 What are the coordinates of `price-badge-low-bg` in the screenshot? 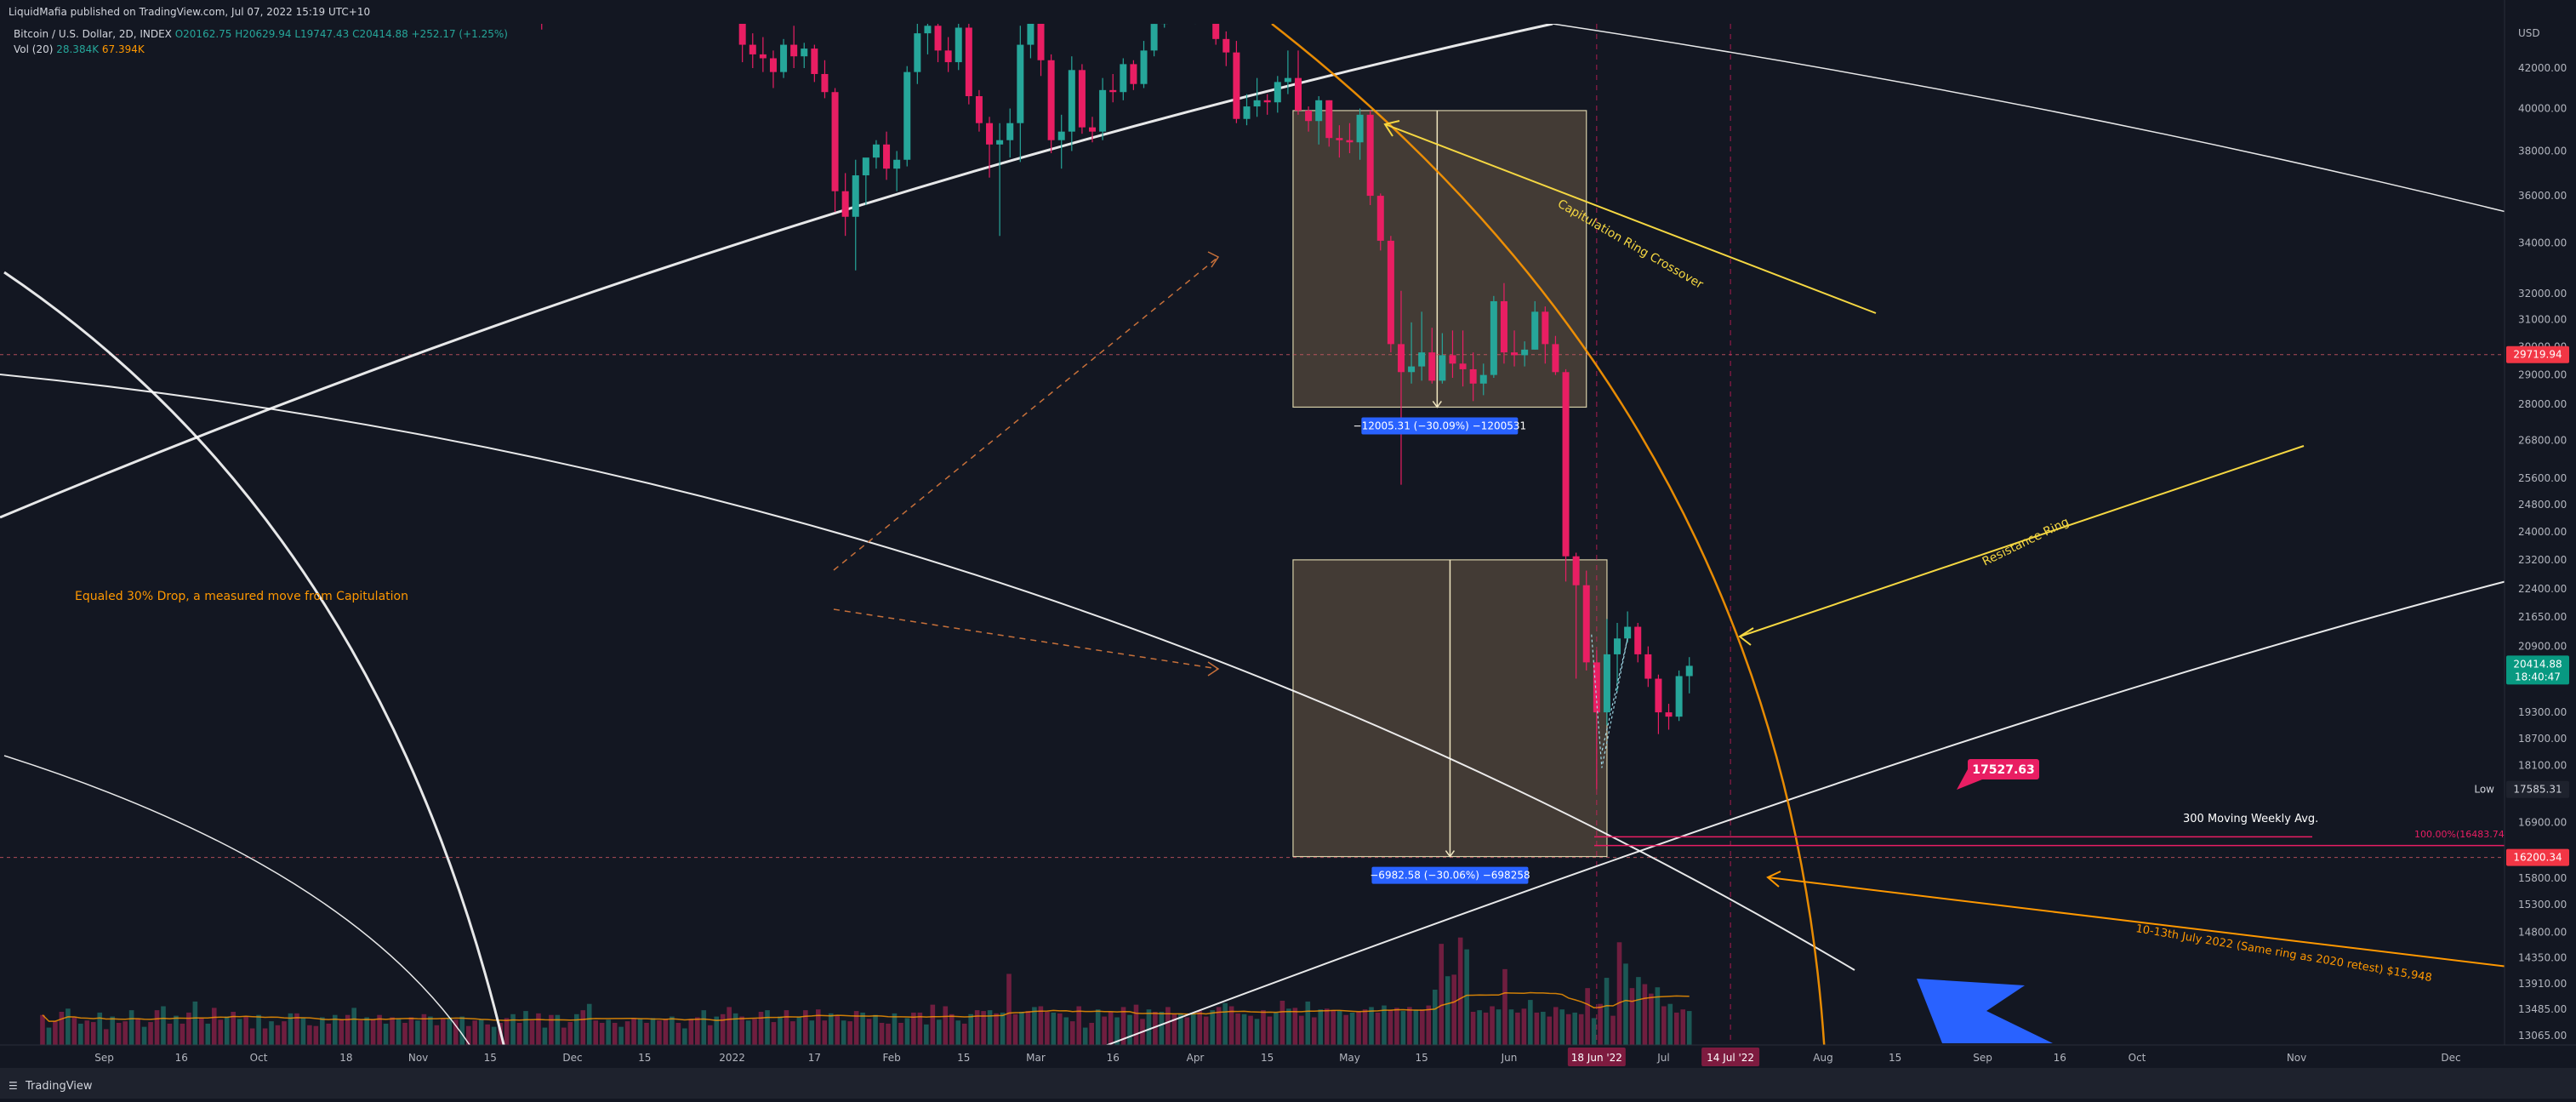 It's located at (2537, 789).